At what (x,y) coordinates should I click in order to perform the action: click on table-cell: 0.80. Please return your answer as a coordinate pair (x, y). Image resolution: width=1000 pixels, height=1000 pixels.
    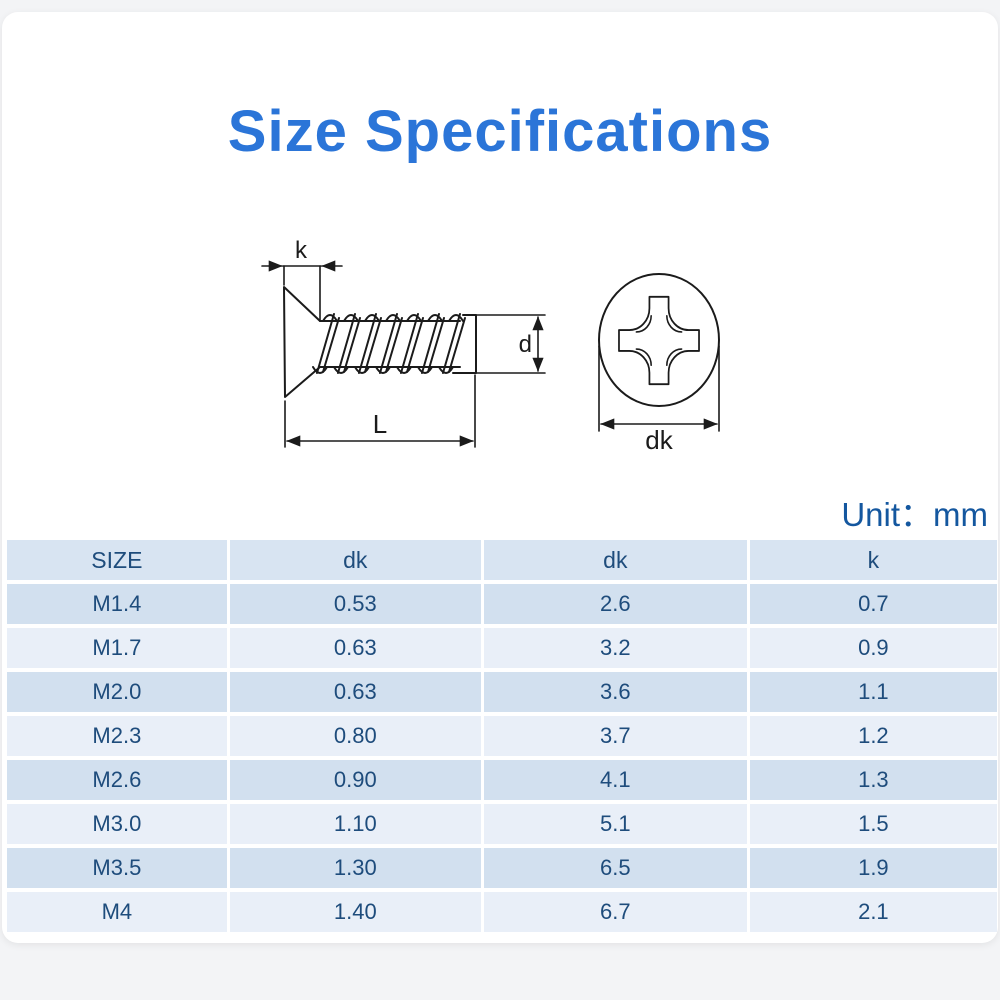
    Looking at the image, I should click on (355, 736).